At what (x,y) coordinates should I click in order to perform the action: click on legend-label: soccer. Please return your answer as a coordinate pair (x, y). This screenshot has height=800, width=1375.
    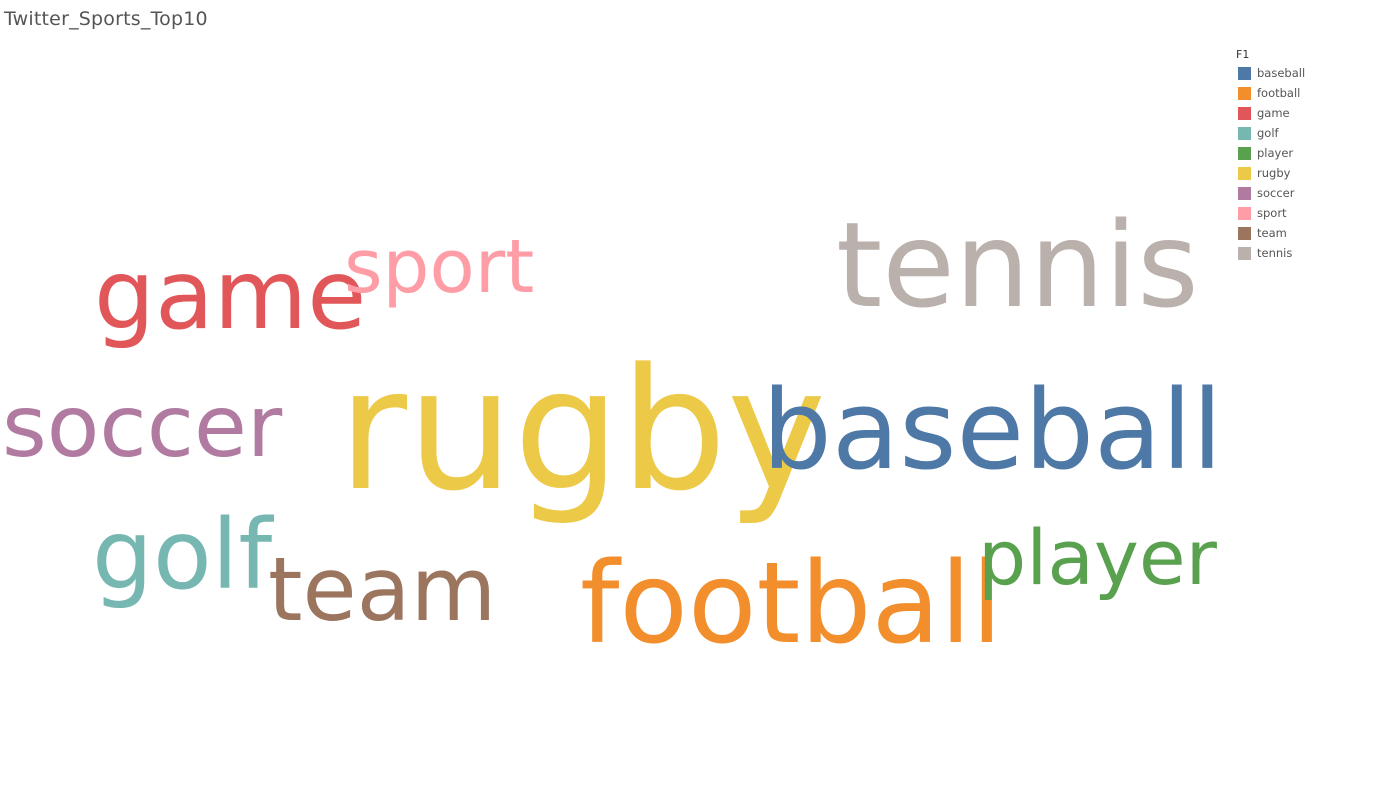
    Looking at the image, I should click on (1276, 193).